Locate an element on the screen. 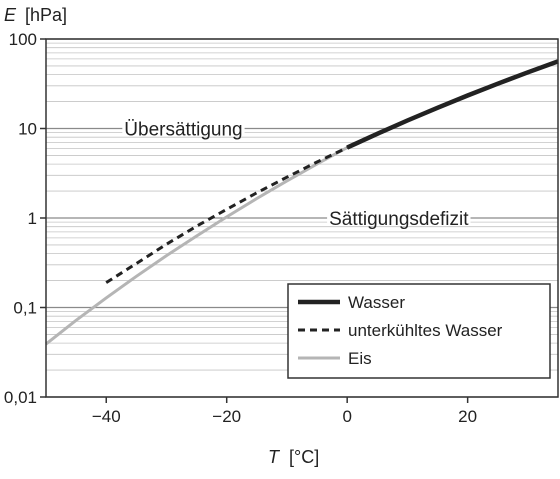  y-axis-symbol: E is located at coordinates (10, 15).